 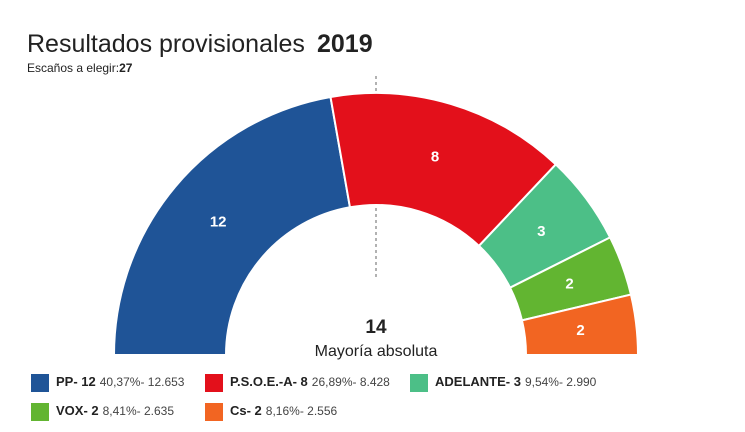 I want to click on title-year: 2019, so click(x=345, y=44).